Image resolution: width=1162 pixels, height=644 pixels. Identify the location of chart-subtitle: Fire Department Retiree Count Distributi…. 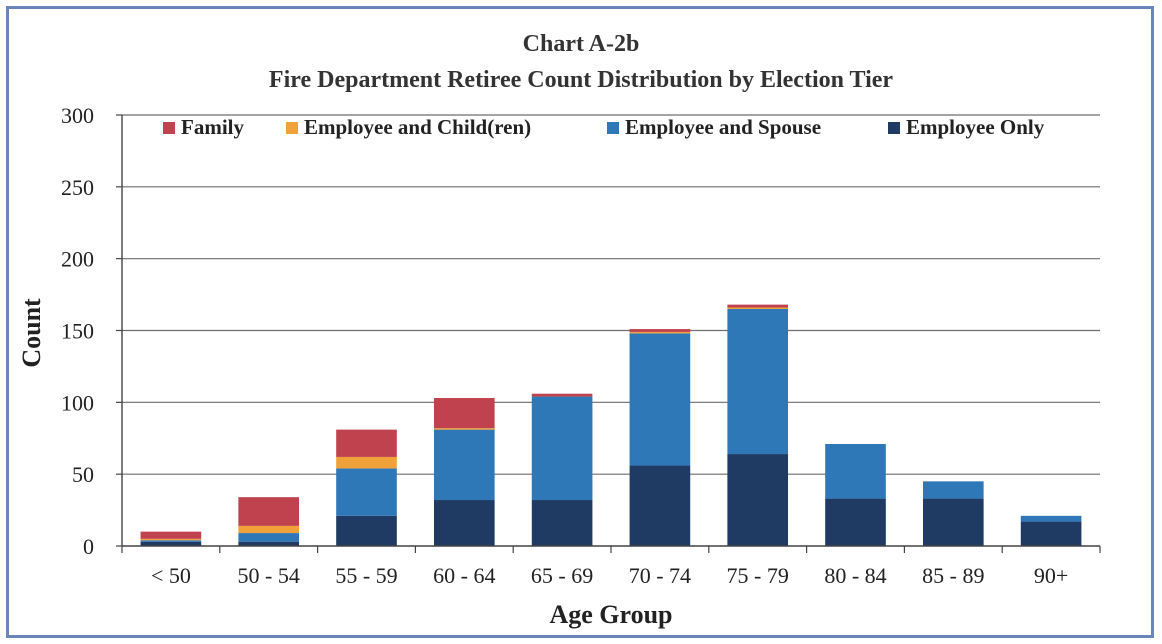
(581, 80).